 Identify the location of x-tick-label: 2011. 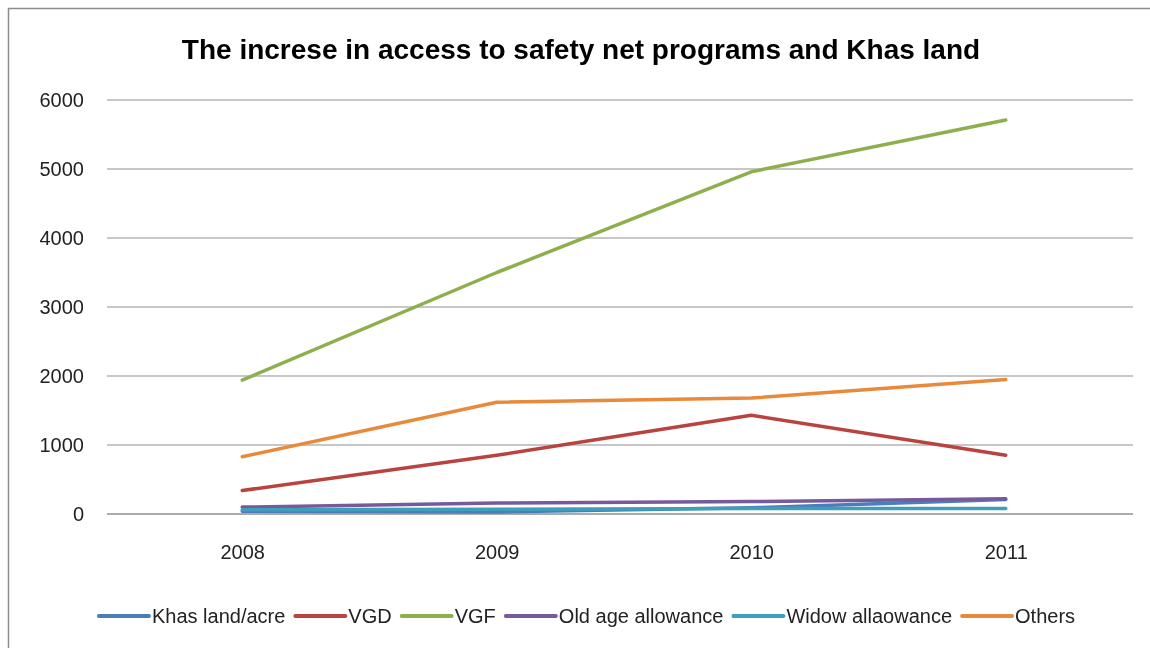
(1006, 552).